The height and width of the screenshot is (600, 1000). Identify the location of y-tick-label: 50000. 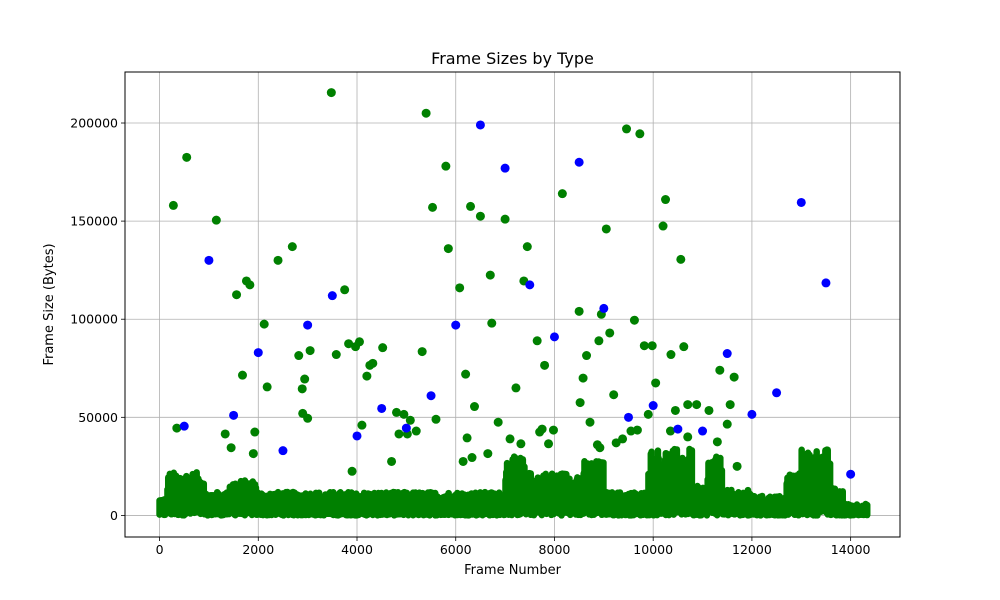
(98, 417).